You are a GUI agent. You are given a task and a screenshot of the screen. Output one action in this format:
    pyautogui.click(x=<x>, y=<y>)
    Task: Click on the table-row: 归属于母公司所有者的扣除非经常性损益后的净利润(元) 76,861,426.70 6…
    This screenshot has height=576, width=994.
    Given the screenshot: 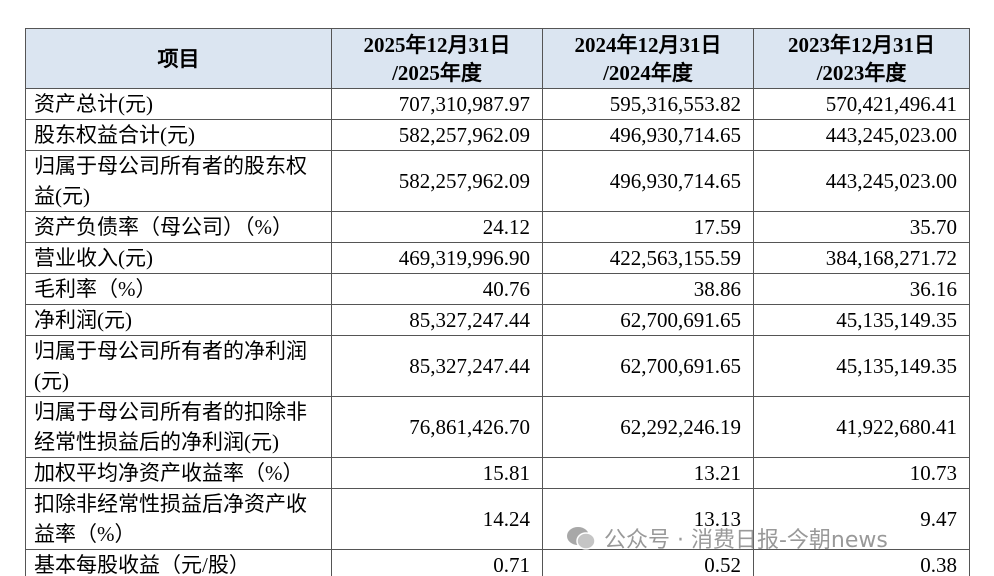 What is the action you would take?
    pyautogui.click(x=497, y=427)
    